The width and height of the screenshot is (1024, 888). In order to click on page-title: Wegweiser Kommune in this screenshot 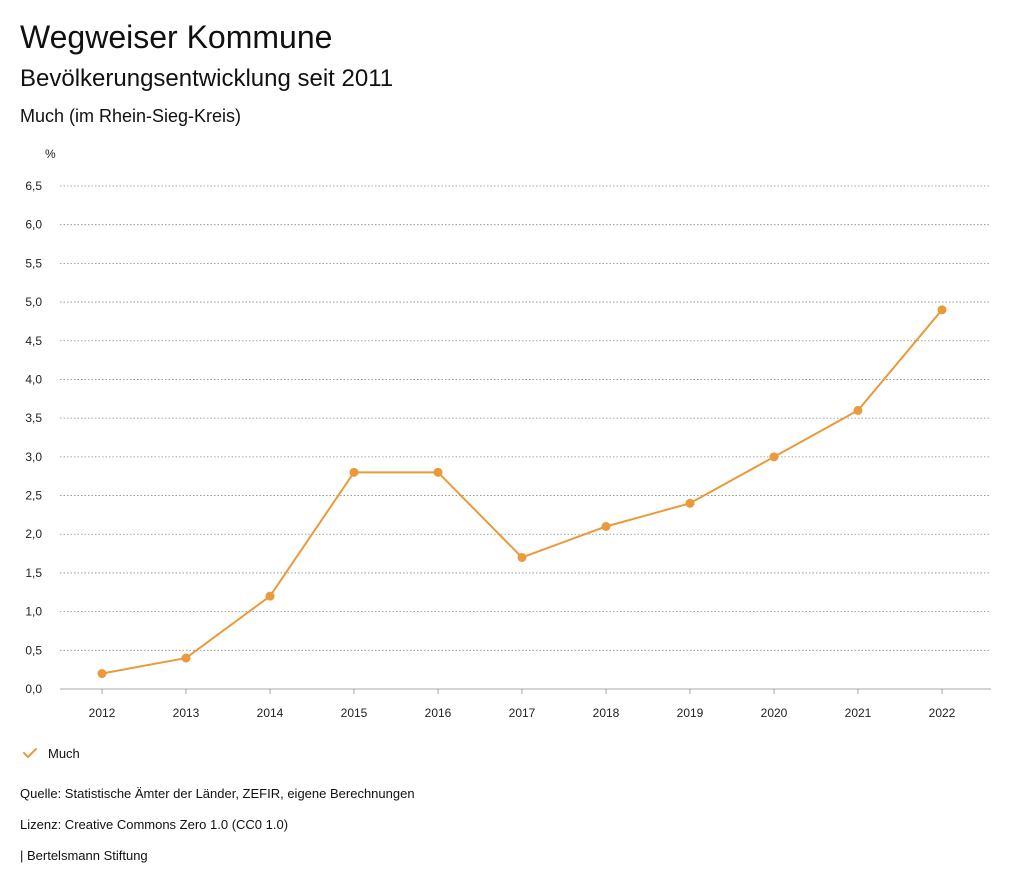, I will do `click(176, 37)`.